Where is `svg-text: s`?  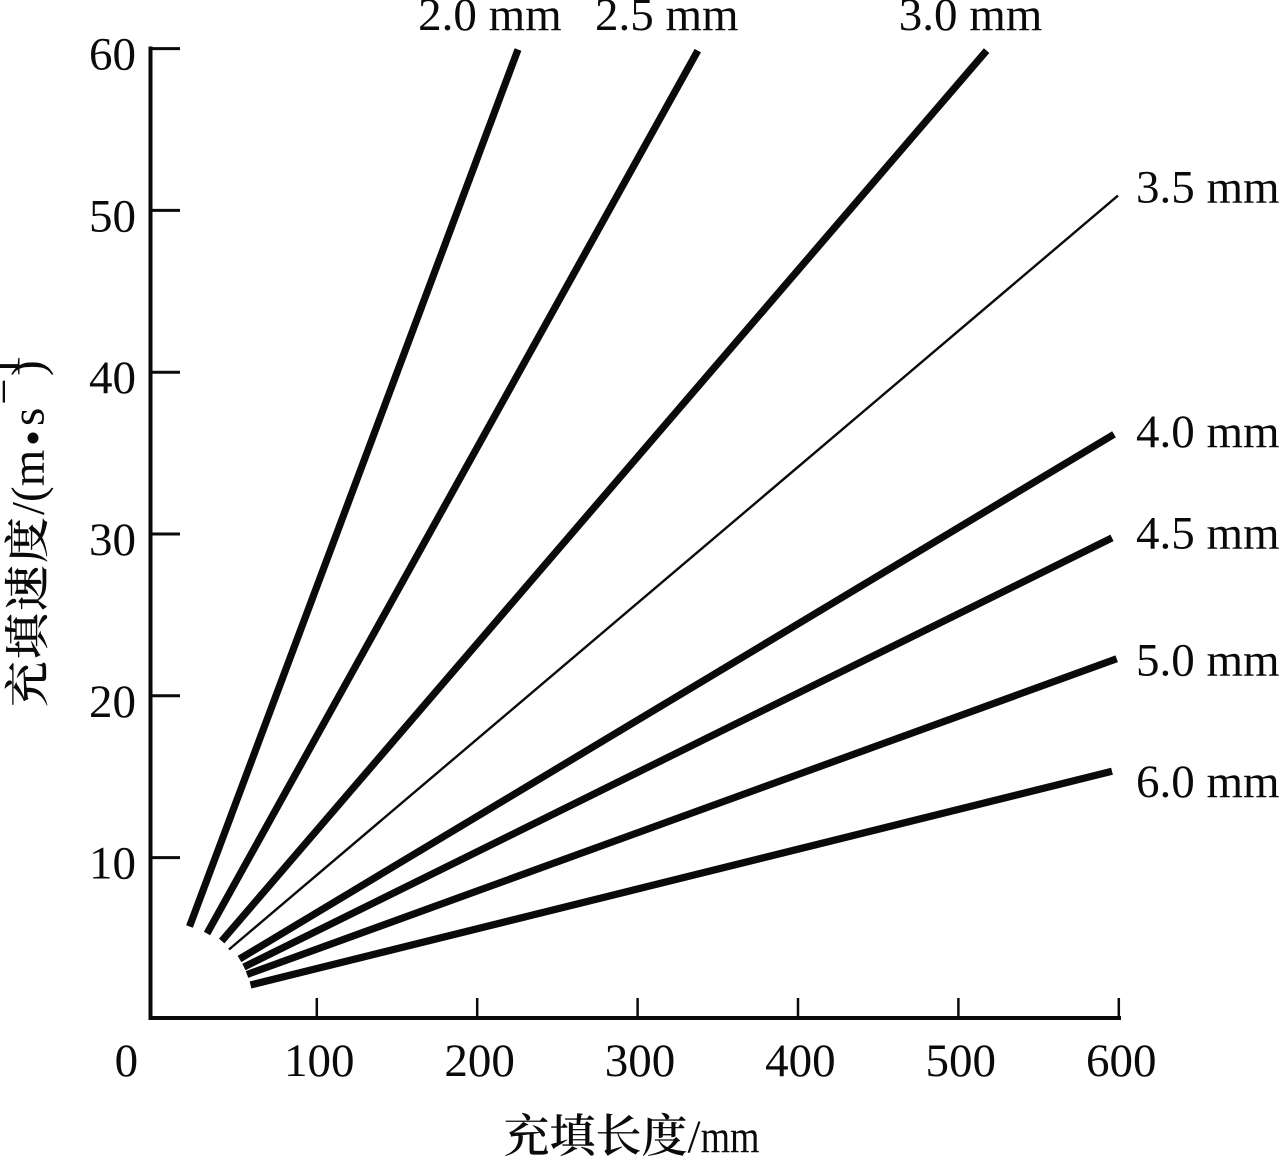 svg-text: s is located at coordinates (29, 417).